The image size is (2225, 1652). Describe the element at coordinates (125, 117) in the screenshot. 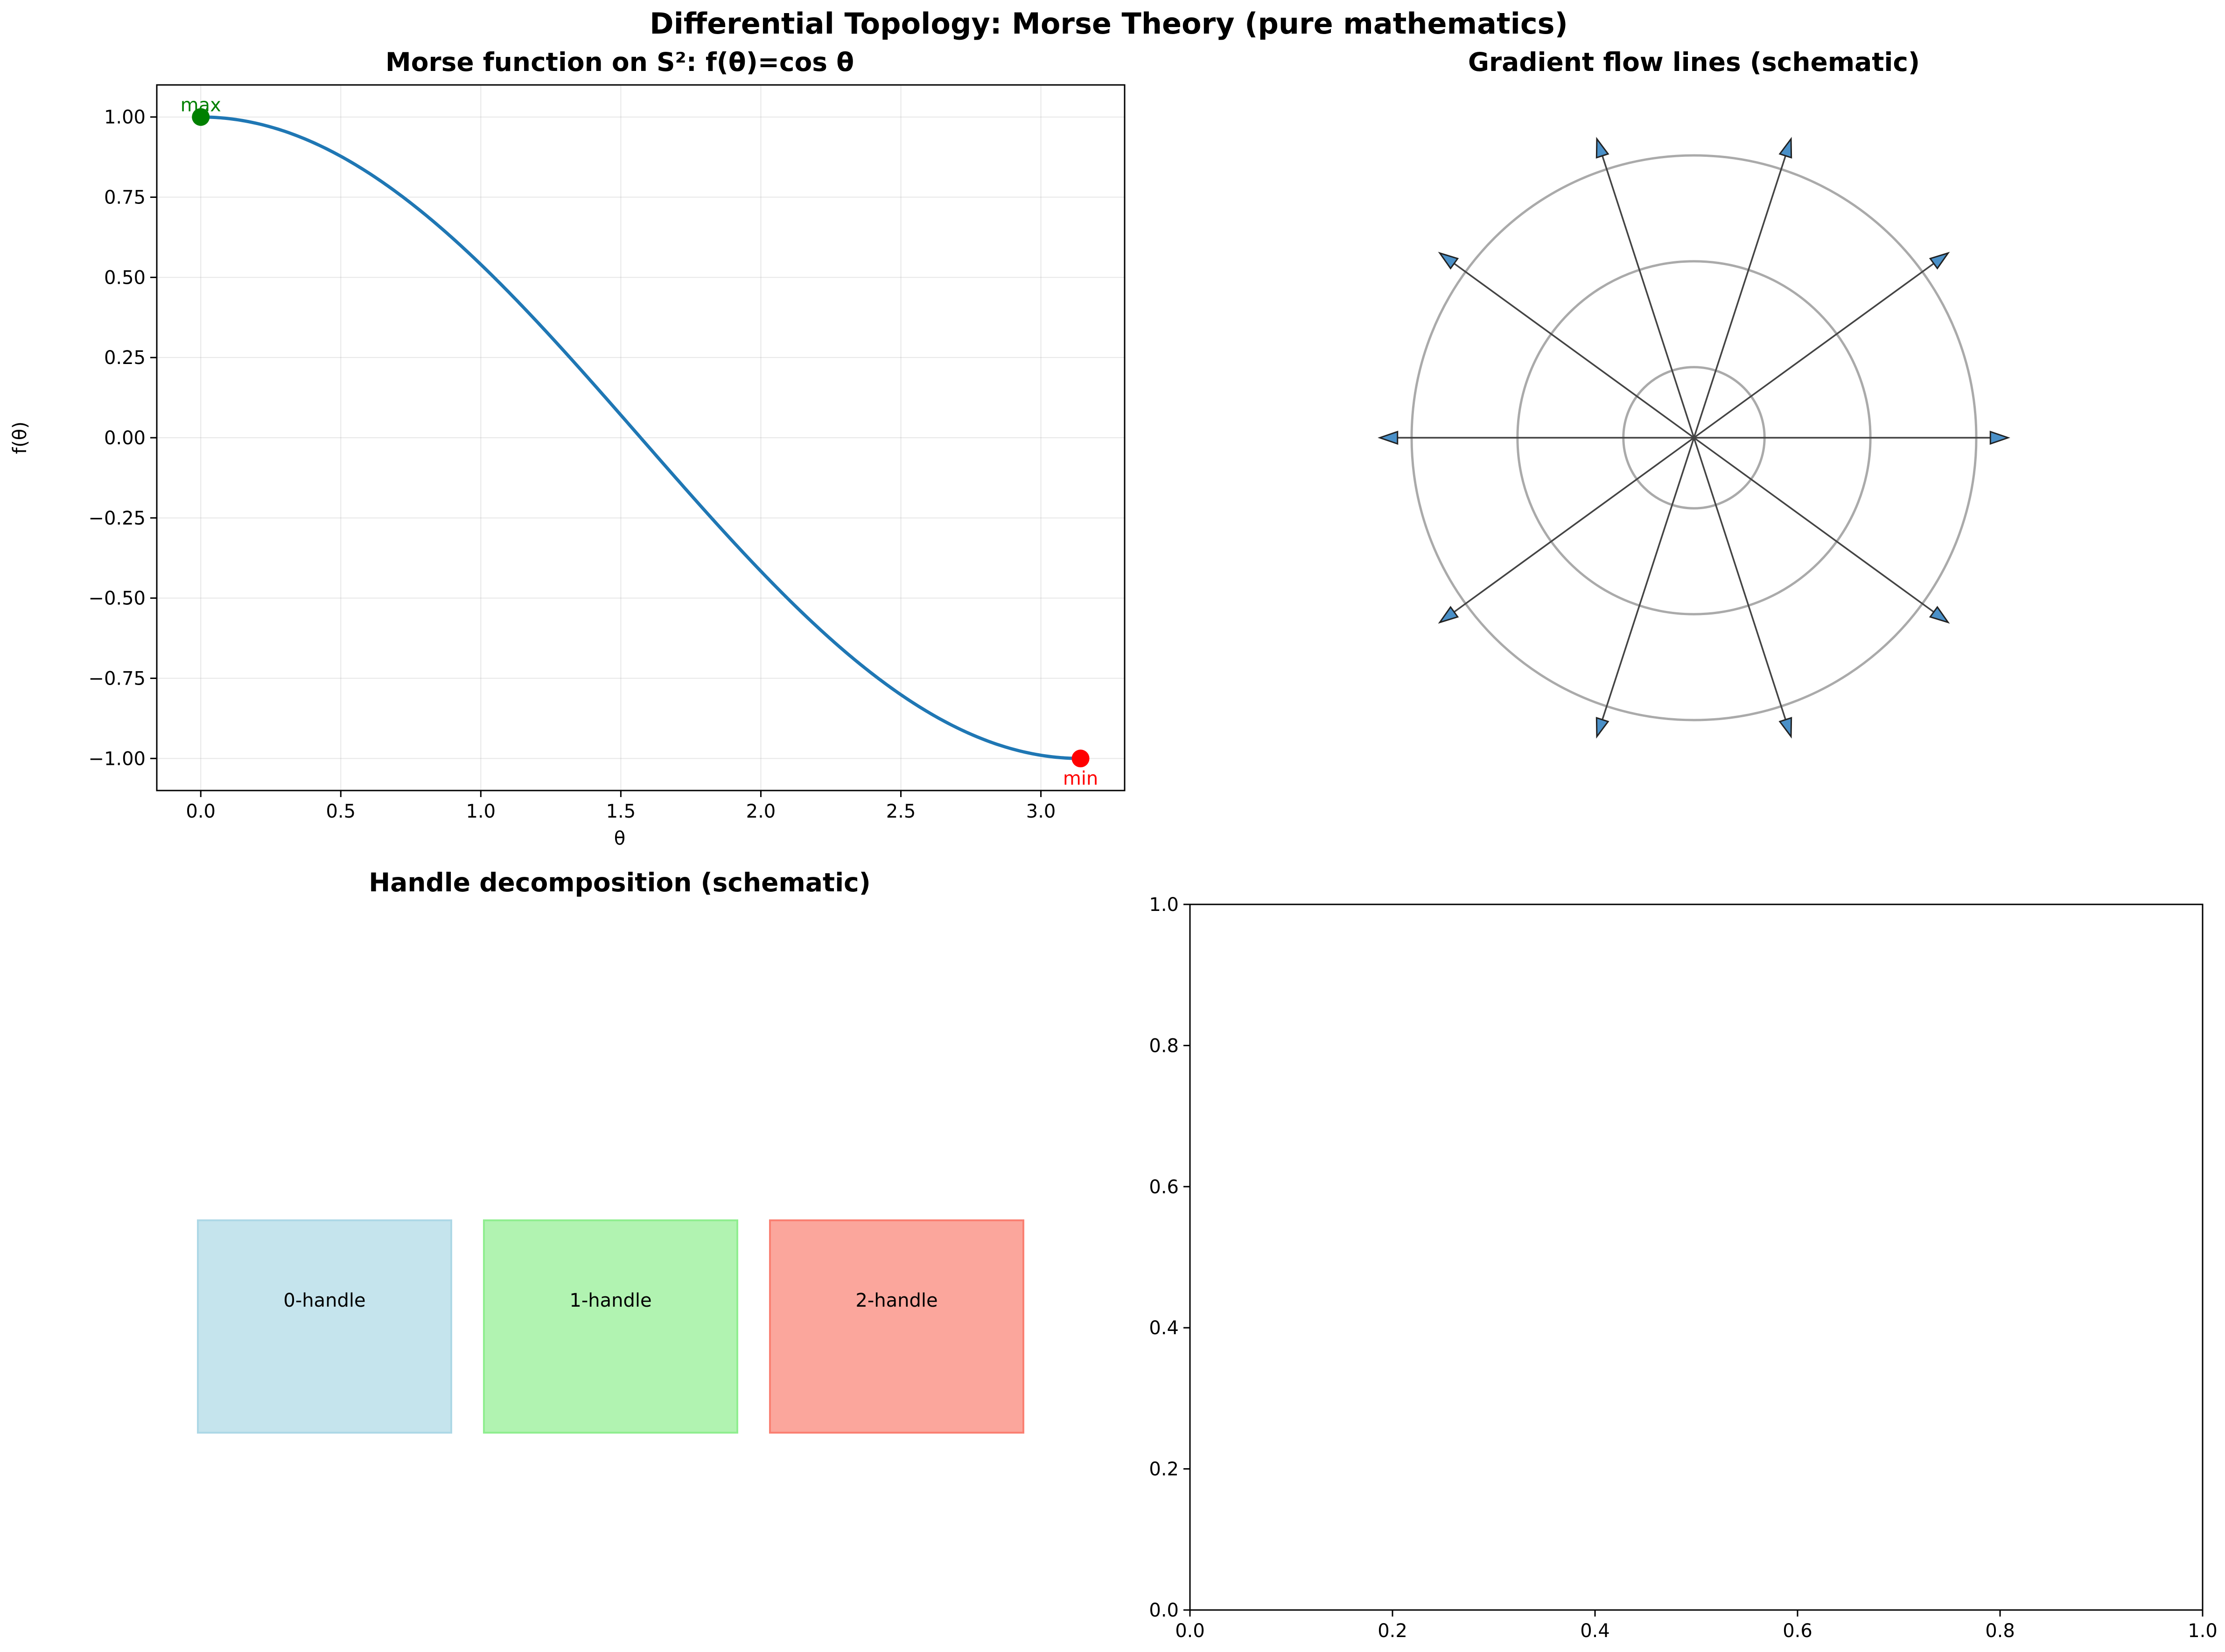

I see `p1-y-tick-label: 1.00` at that location.